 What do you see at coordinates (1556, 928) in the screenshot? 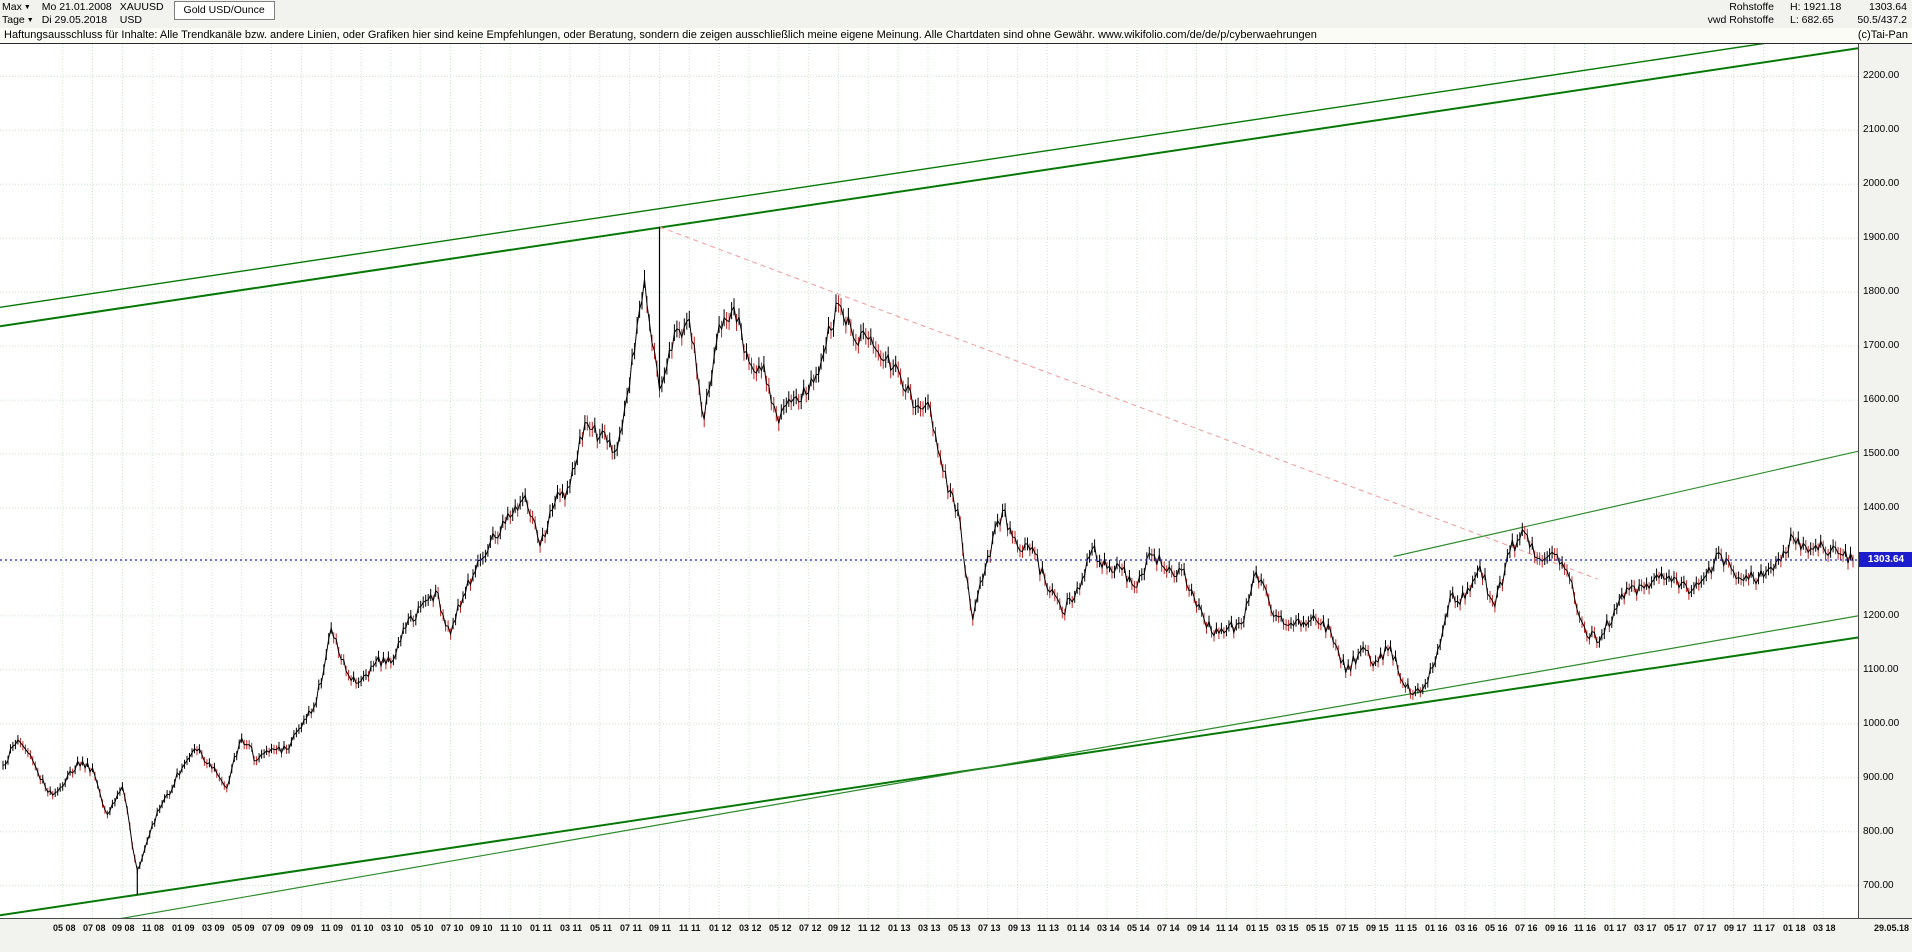
I see `time-axis-label: 09 16` at bounding box center [1556, 928].